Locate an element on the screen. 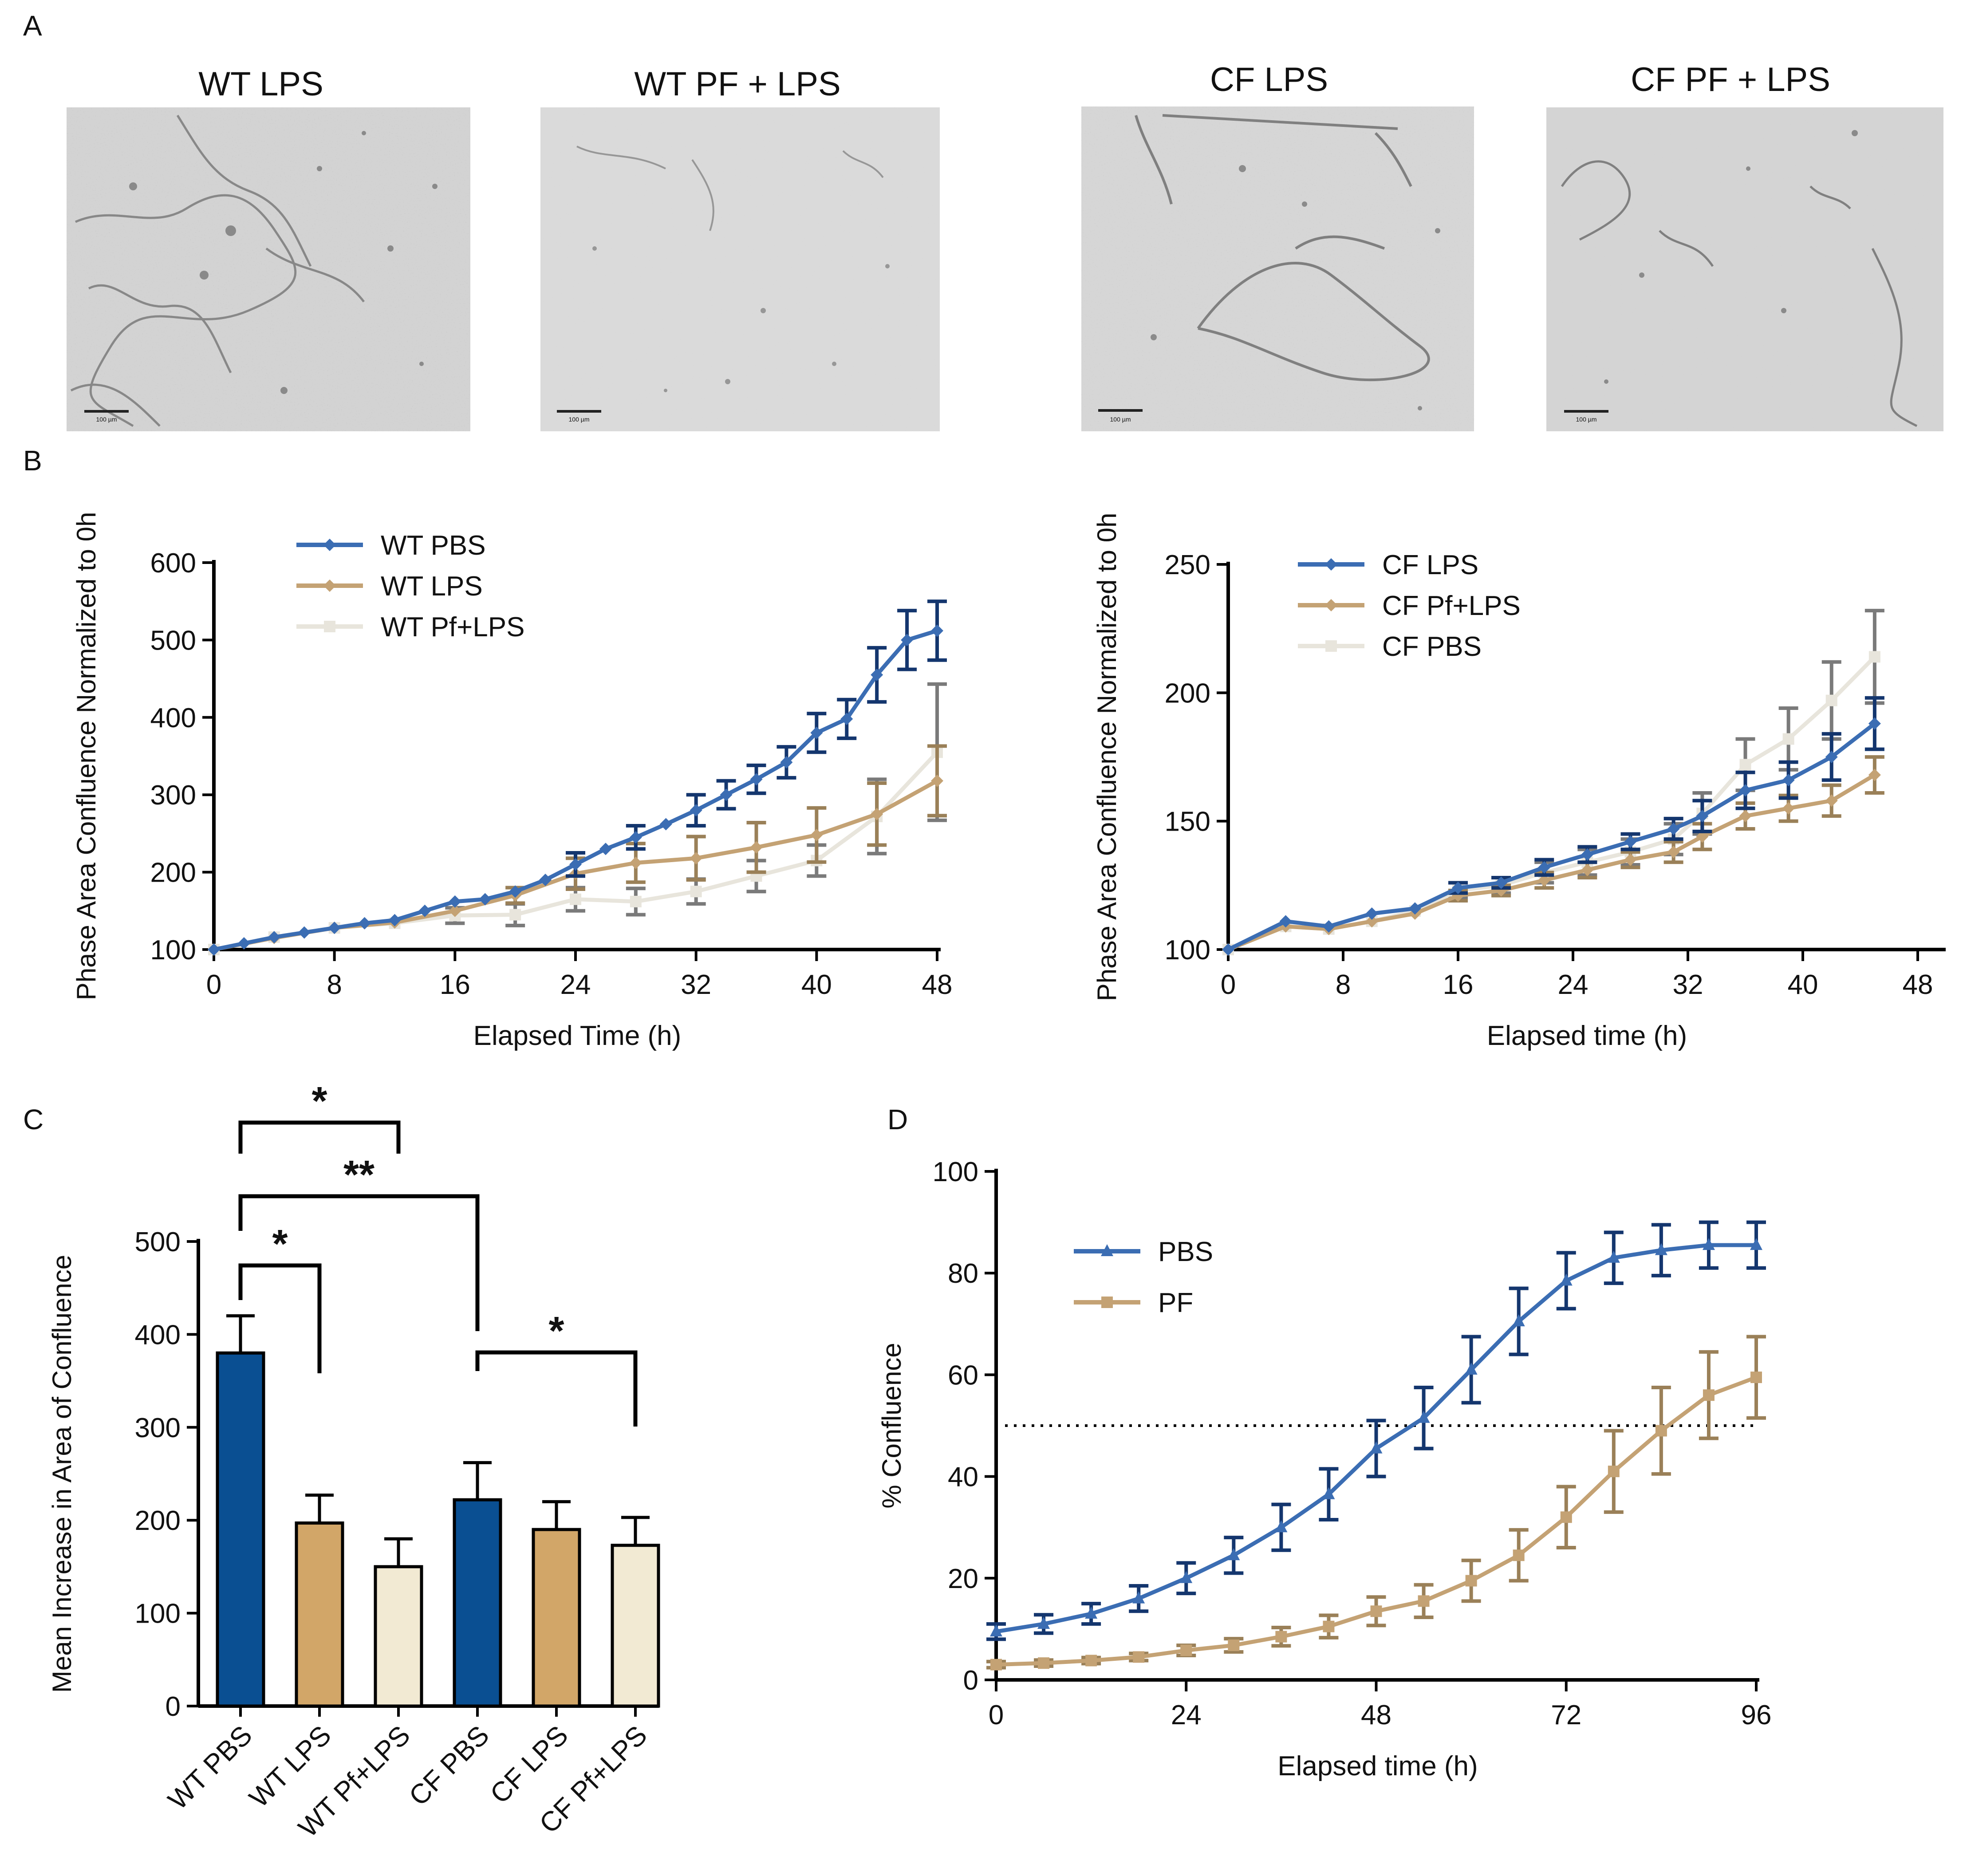  legend-label: CF LPS is located at coordinates (1430, 565).